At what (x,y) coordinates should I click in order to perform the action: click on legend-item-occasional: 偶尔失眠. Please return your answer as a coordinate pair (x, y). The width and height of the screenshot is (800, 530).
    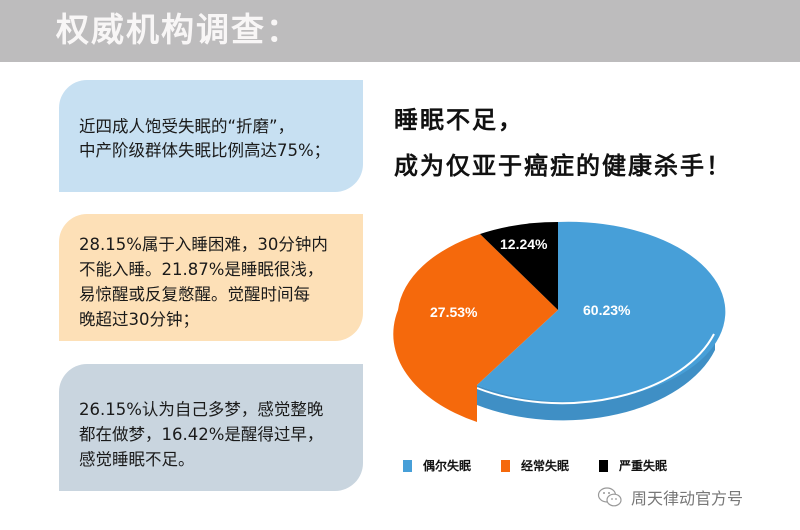
    Looking at the image, I should click on (437, 465).